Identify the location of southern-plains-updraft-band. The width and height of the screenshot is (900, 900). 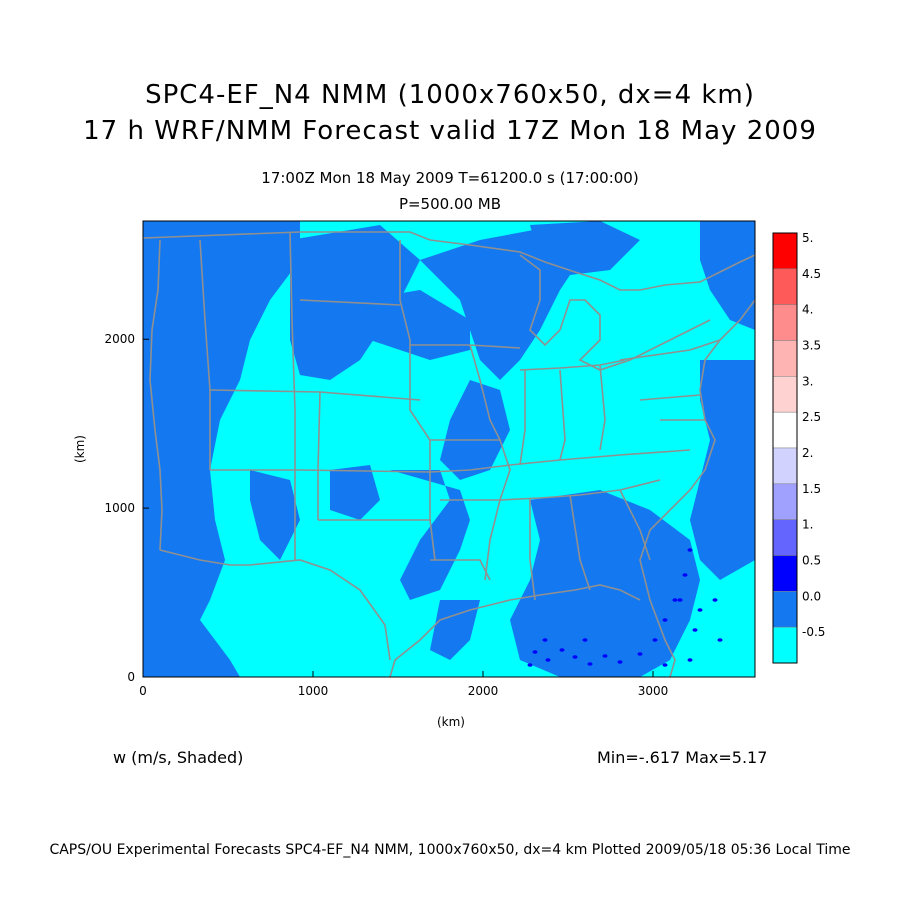
(430, 535).